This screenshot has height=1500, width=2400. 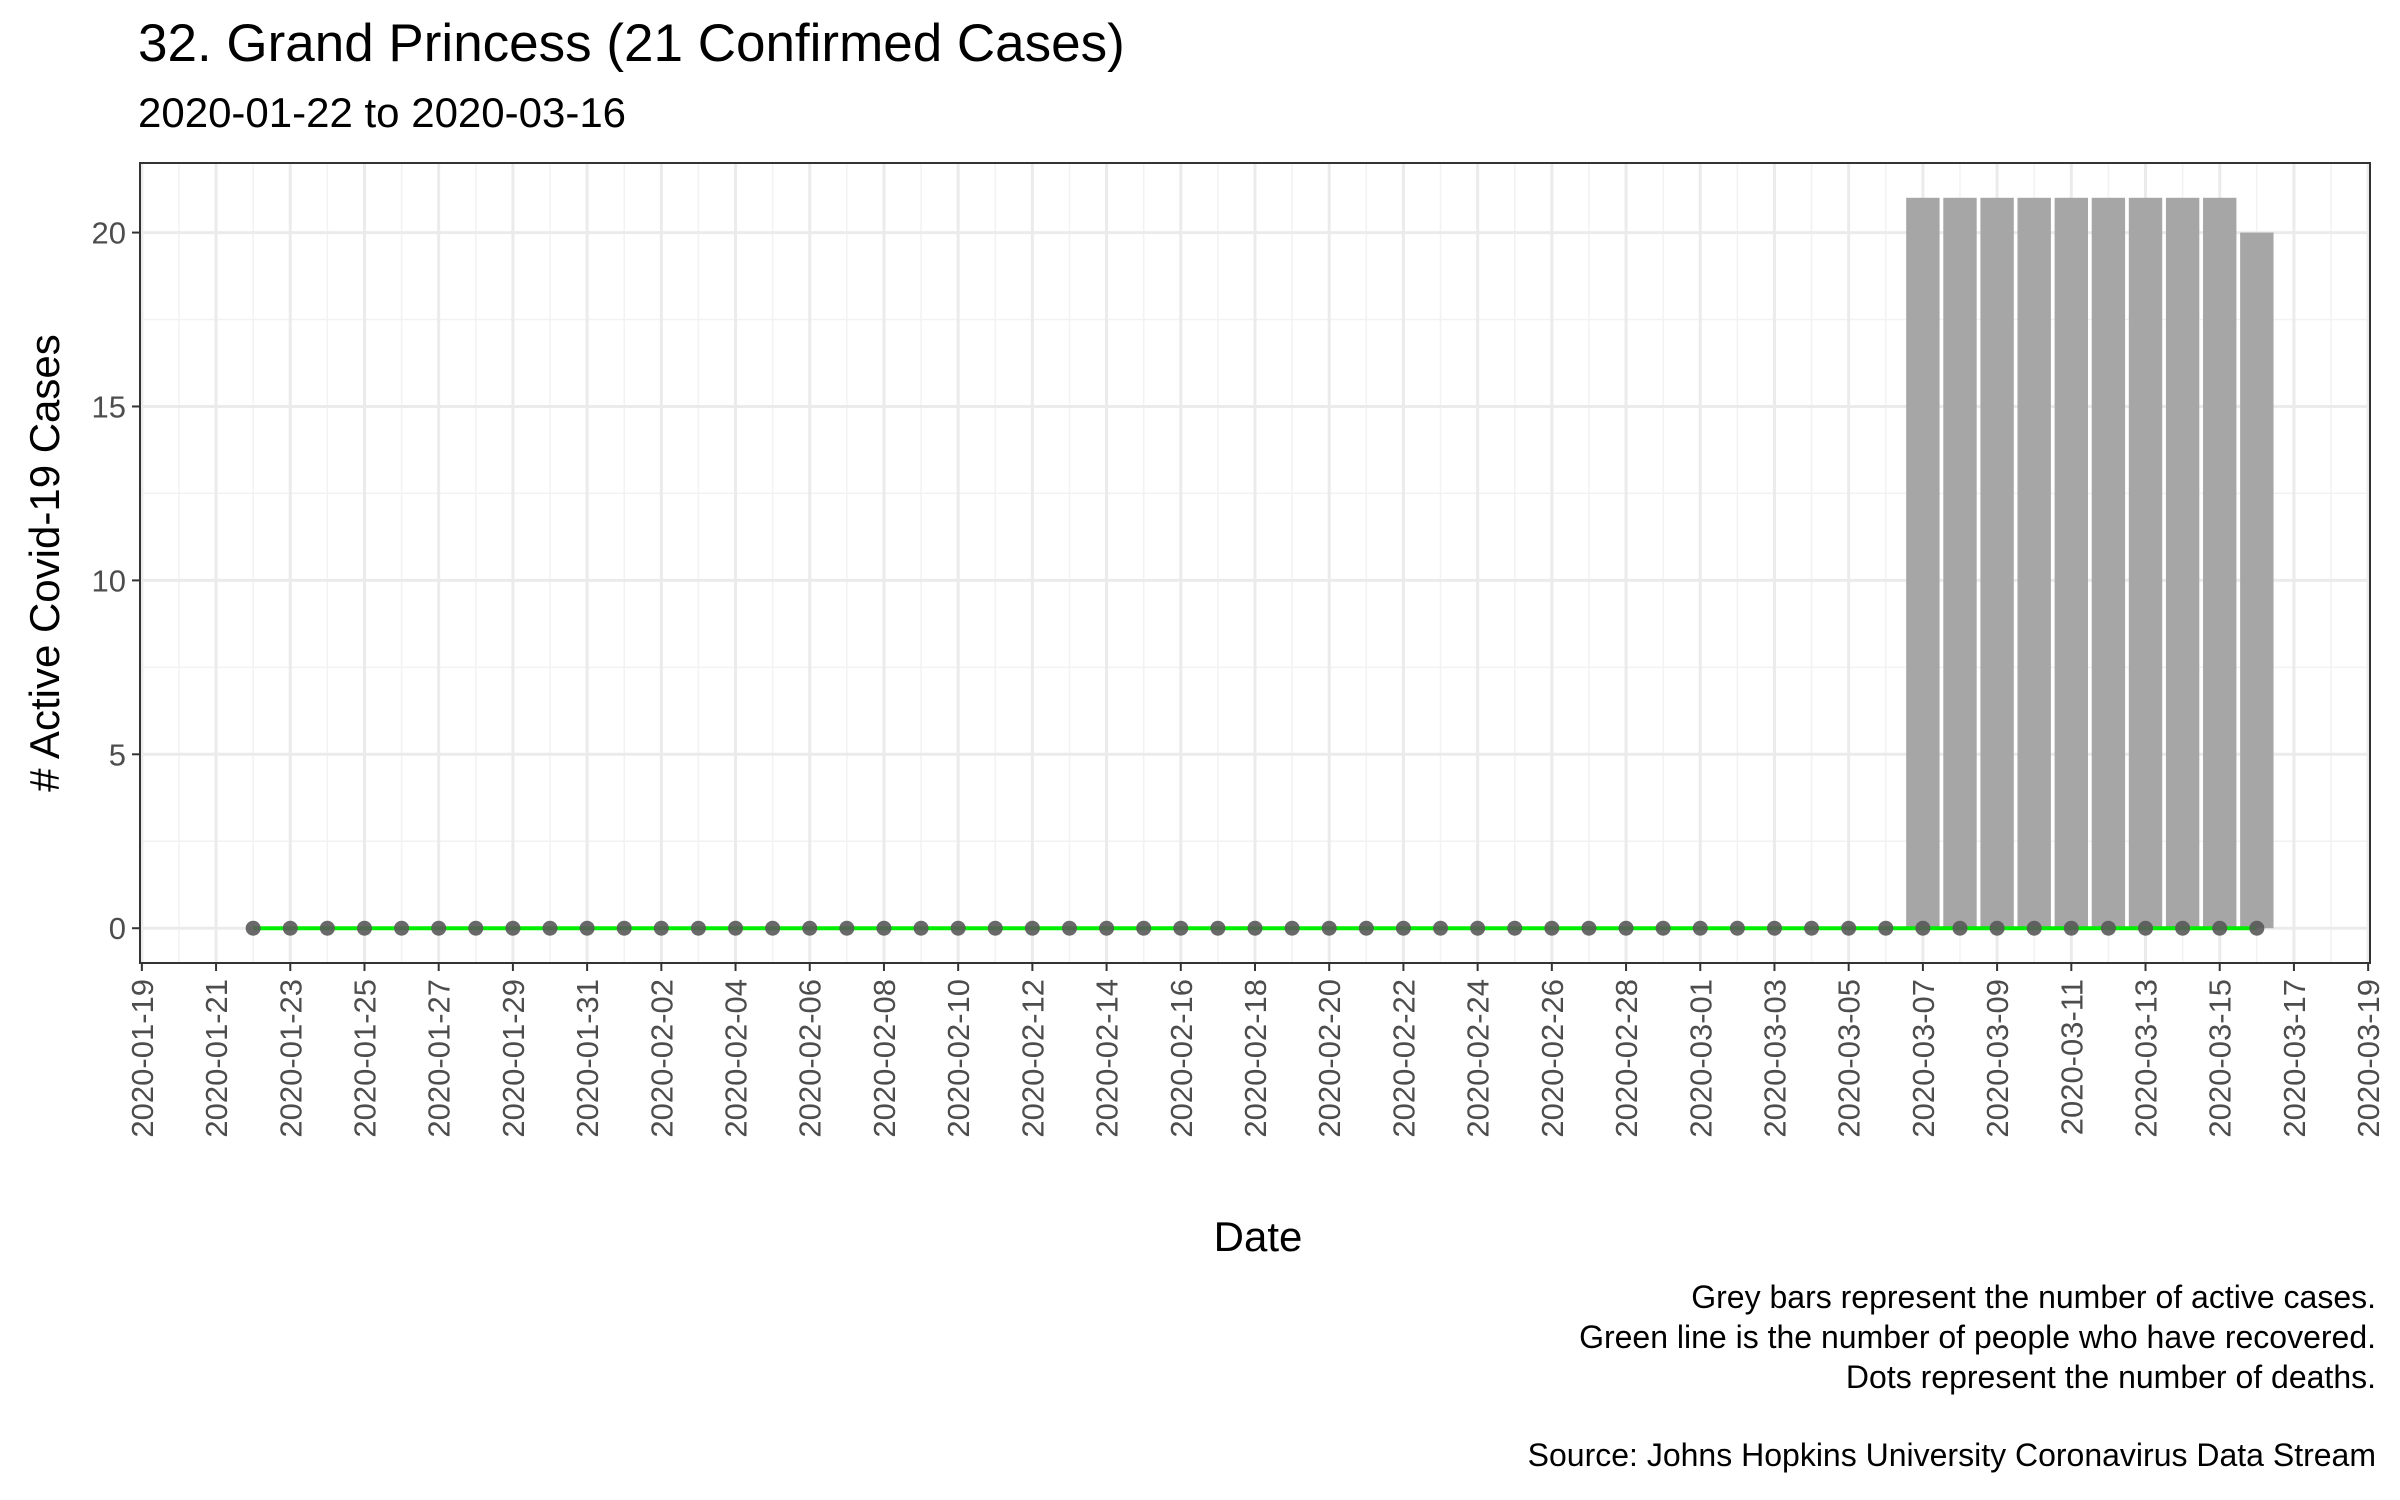 I want to click on y-axis: 0 5 10 15 20, so click(x=116, y=581).